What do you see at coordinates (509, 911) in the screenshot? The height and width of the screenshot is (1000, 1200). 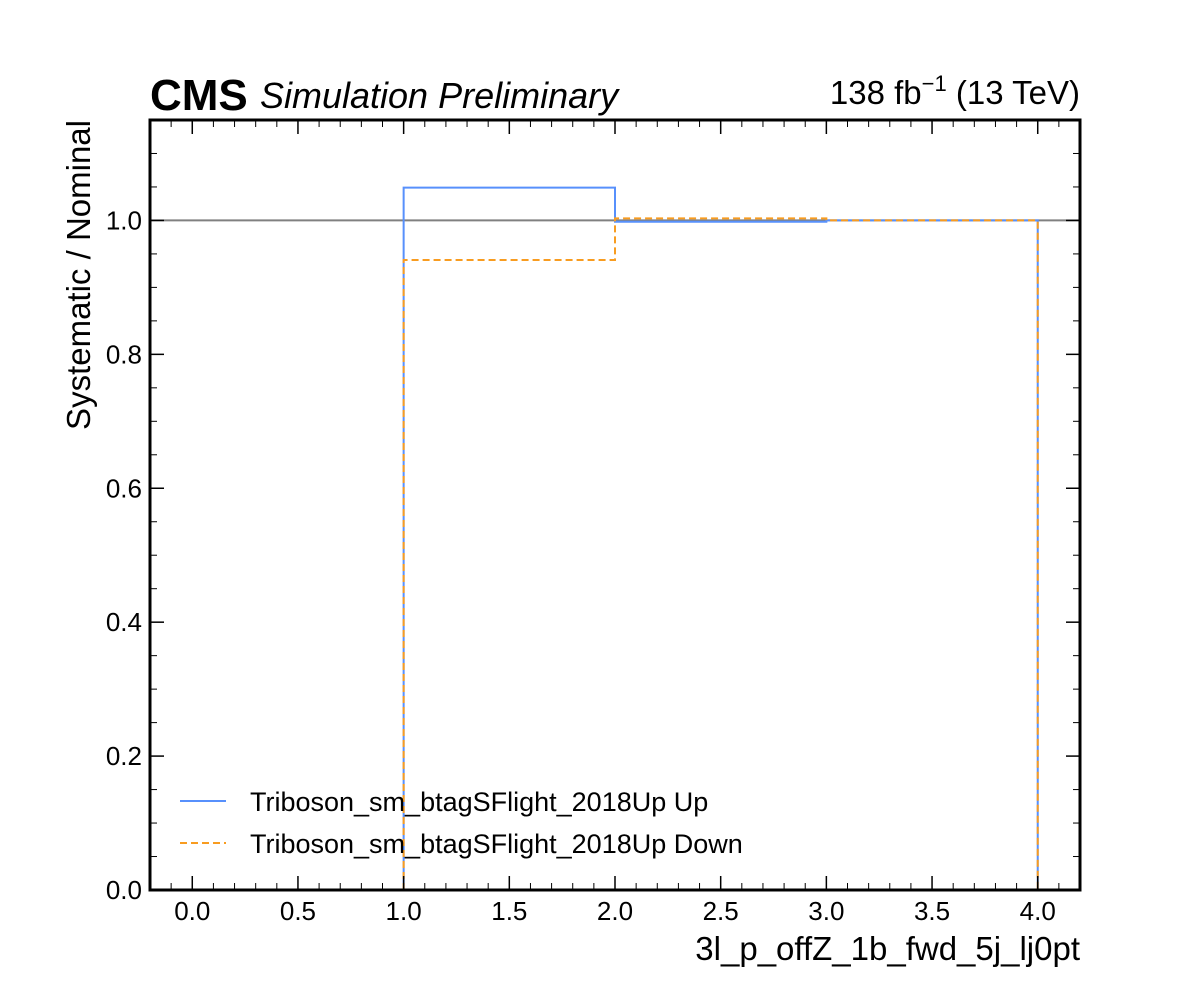 I see `x-tick-label: 1.5` at bounding box center [509, 911].